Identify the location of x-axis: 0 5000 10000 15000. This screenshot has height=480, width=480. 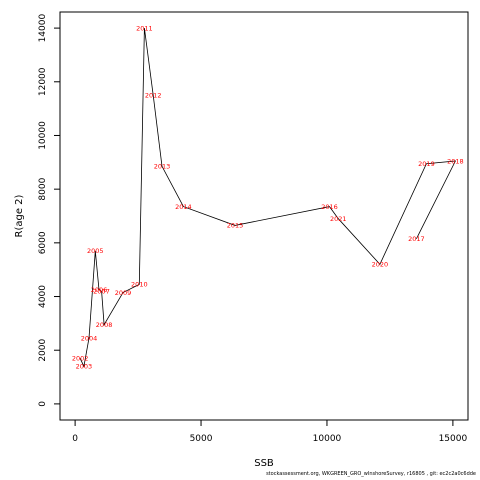
(270, 431).